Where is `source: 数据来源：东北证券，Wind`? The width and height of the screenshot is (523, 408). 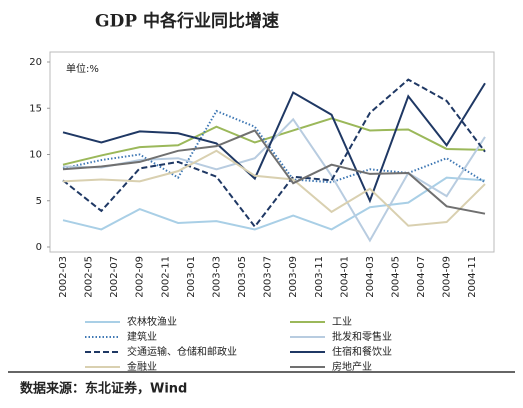
source: 数据来源：东北证券，Wind is located at coordinates (103, 389).